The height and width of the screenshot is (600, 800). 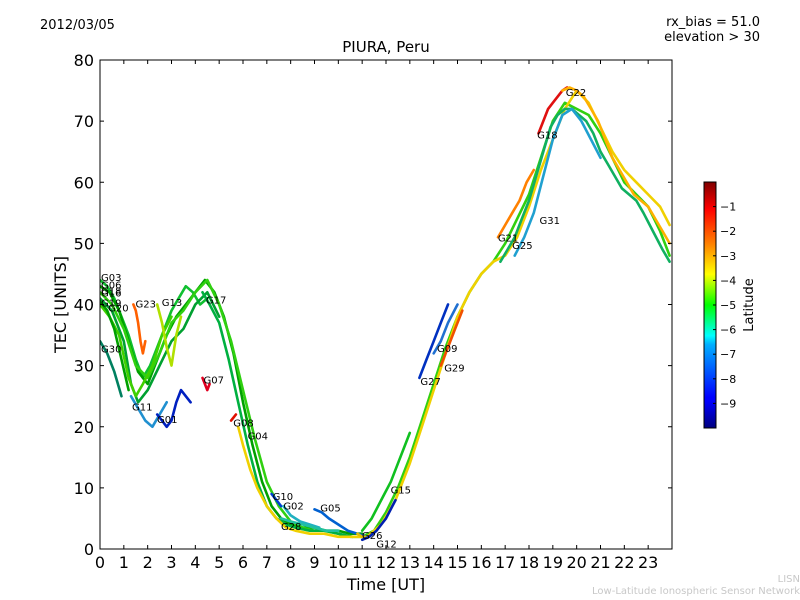 What do you see at coordinates (111, 278) in the screenshot?
I see `satellite-label-g03-0: G03` at bounding box center [111, 278].